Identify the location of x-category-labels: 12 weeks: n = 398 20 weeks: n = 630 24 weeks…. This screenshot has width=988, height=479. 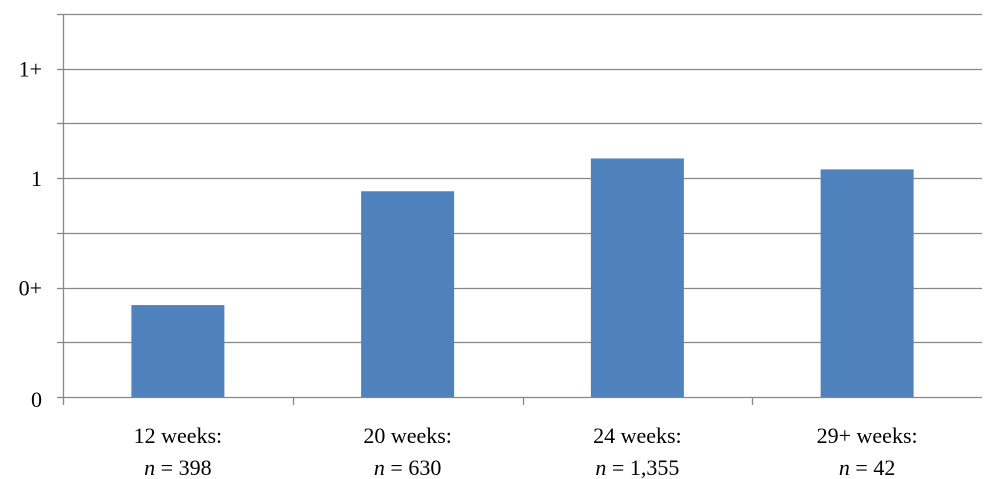
(526, 451).